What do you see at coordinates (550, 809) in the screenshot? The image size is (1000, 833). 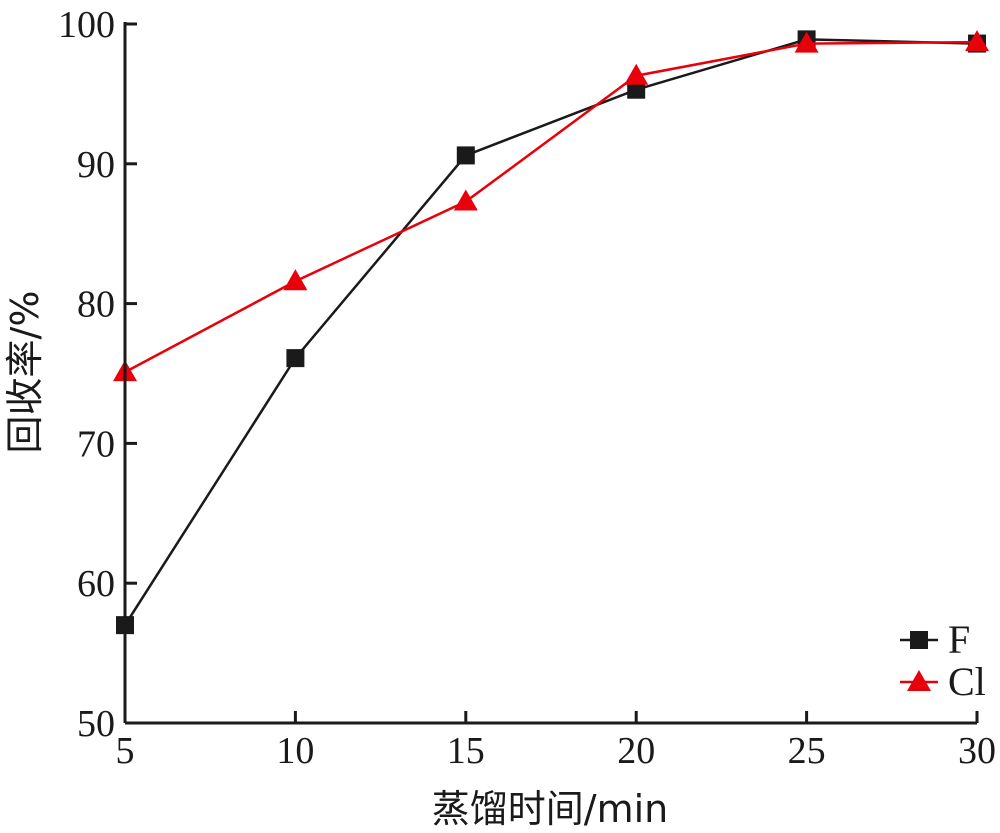 I see `x-axis-title: 蒸馏时间/min` at bounding box center [550, 809].